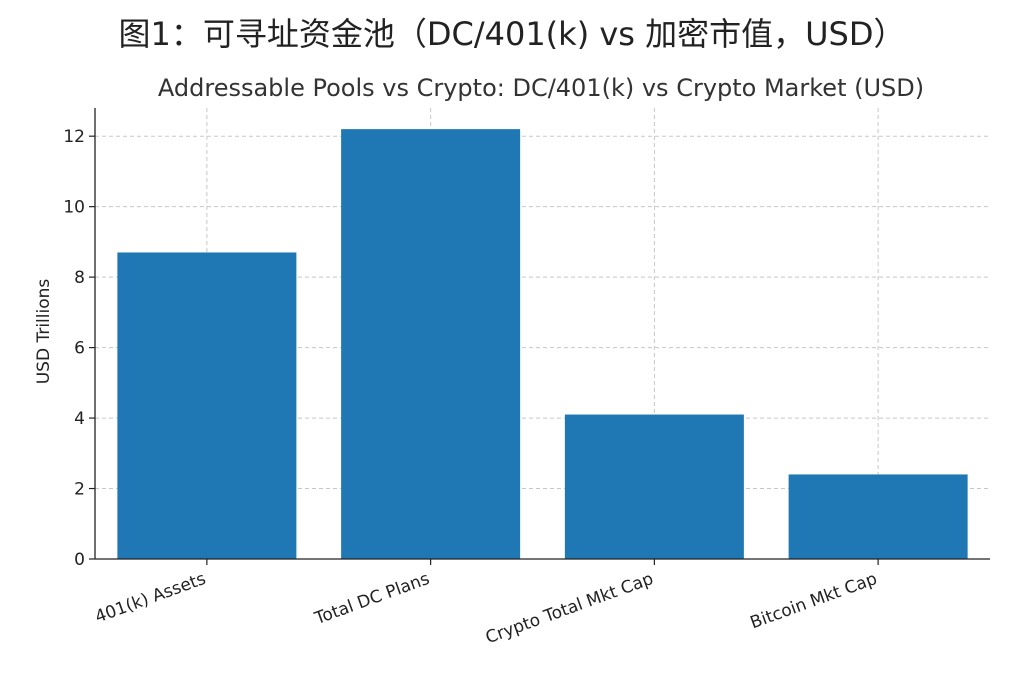 This screenshot has width=1024, height=692. I want to click on x-tick-label: Bitcoin Mkt Cap, so click(814, 601).